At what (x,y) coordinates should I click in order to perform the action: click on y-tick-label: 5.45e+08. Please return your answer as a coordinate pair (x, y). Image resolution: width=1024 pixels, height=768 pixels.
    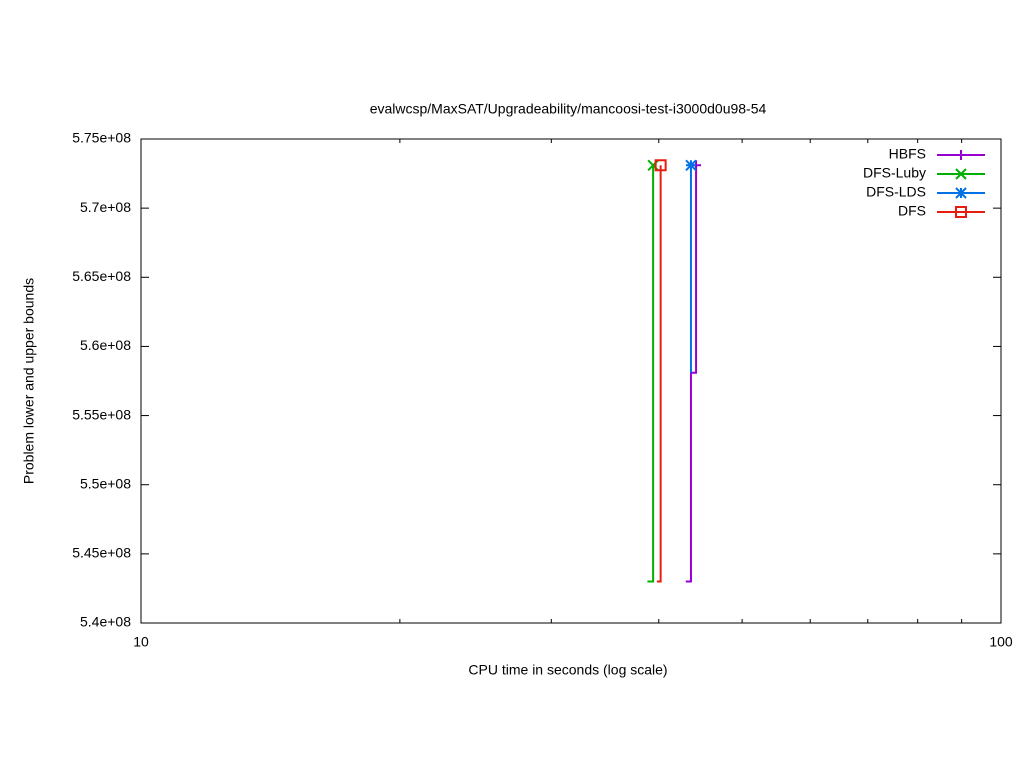
    Looking at the image, I should click on (101, 553).